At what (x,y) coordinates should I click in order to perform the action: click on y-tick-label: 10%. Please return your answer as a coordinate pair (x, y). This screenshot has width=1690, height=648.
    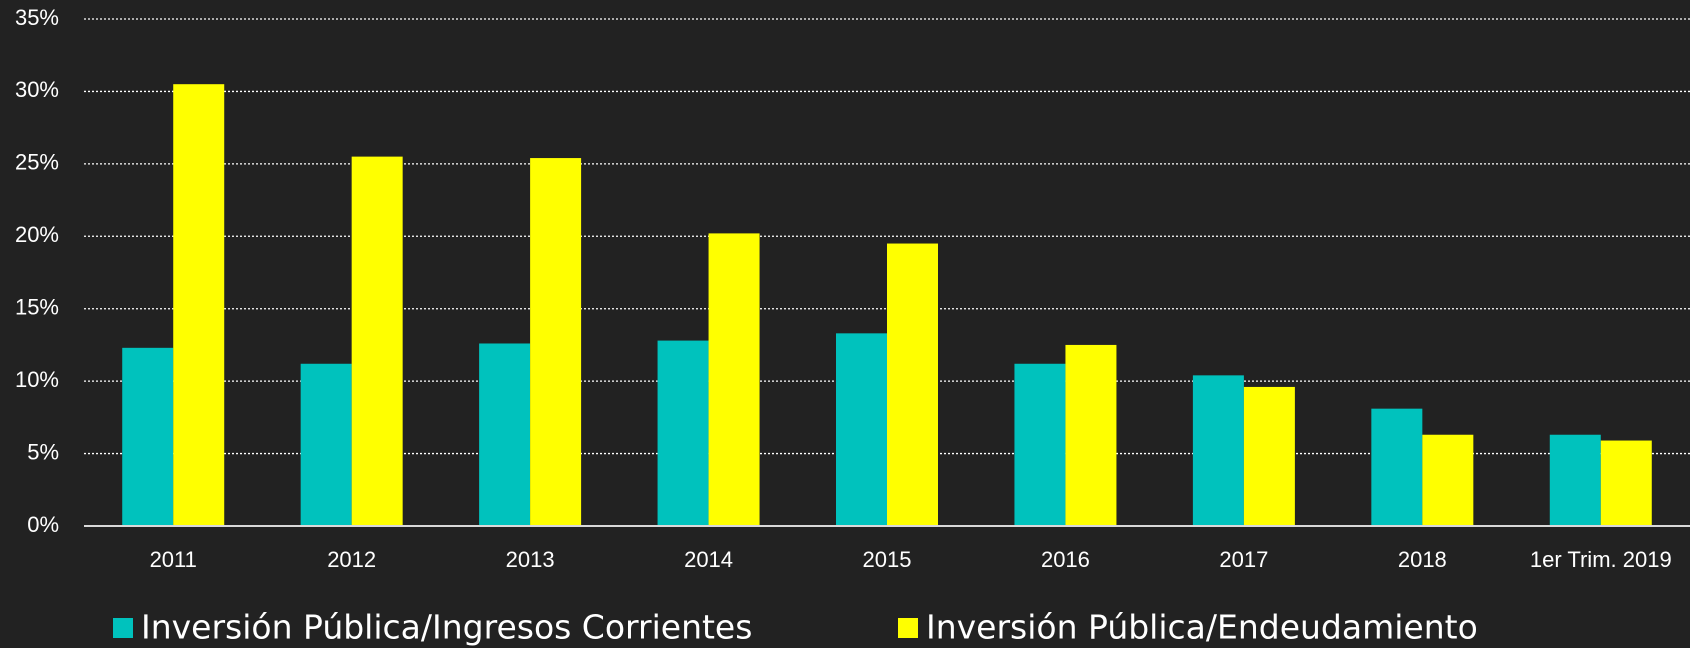
    Looking at the image, I should click on (37, 379).